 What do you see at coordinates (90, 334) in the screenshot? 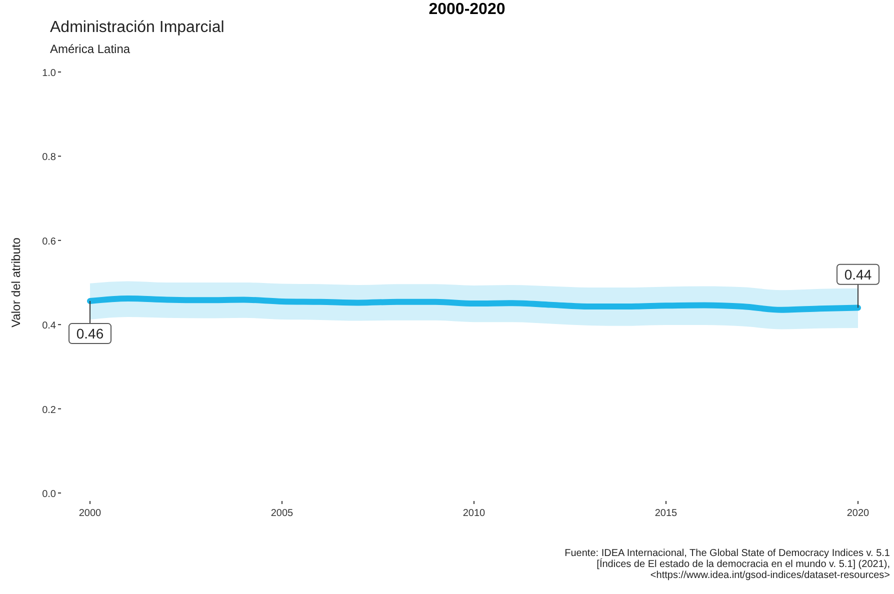
I see `data-label: 0.46` at bounding box center [90, 334].